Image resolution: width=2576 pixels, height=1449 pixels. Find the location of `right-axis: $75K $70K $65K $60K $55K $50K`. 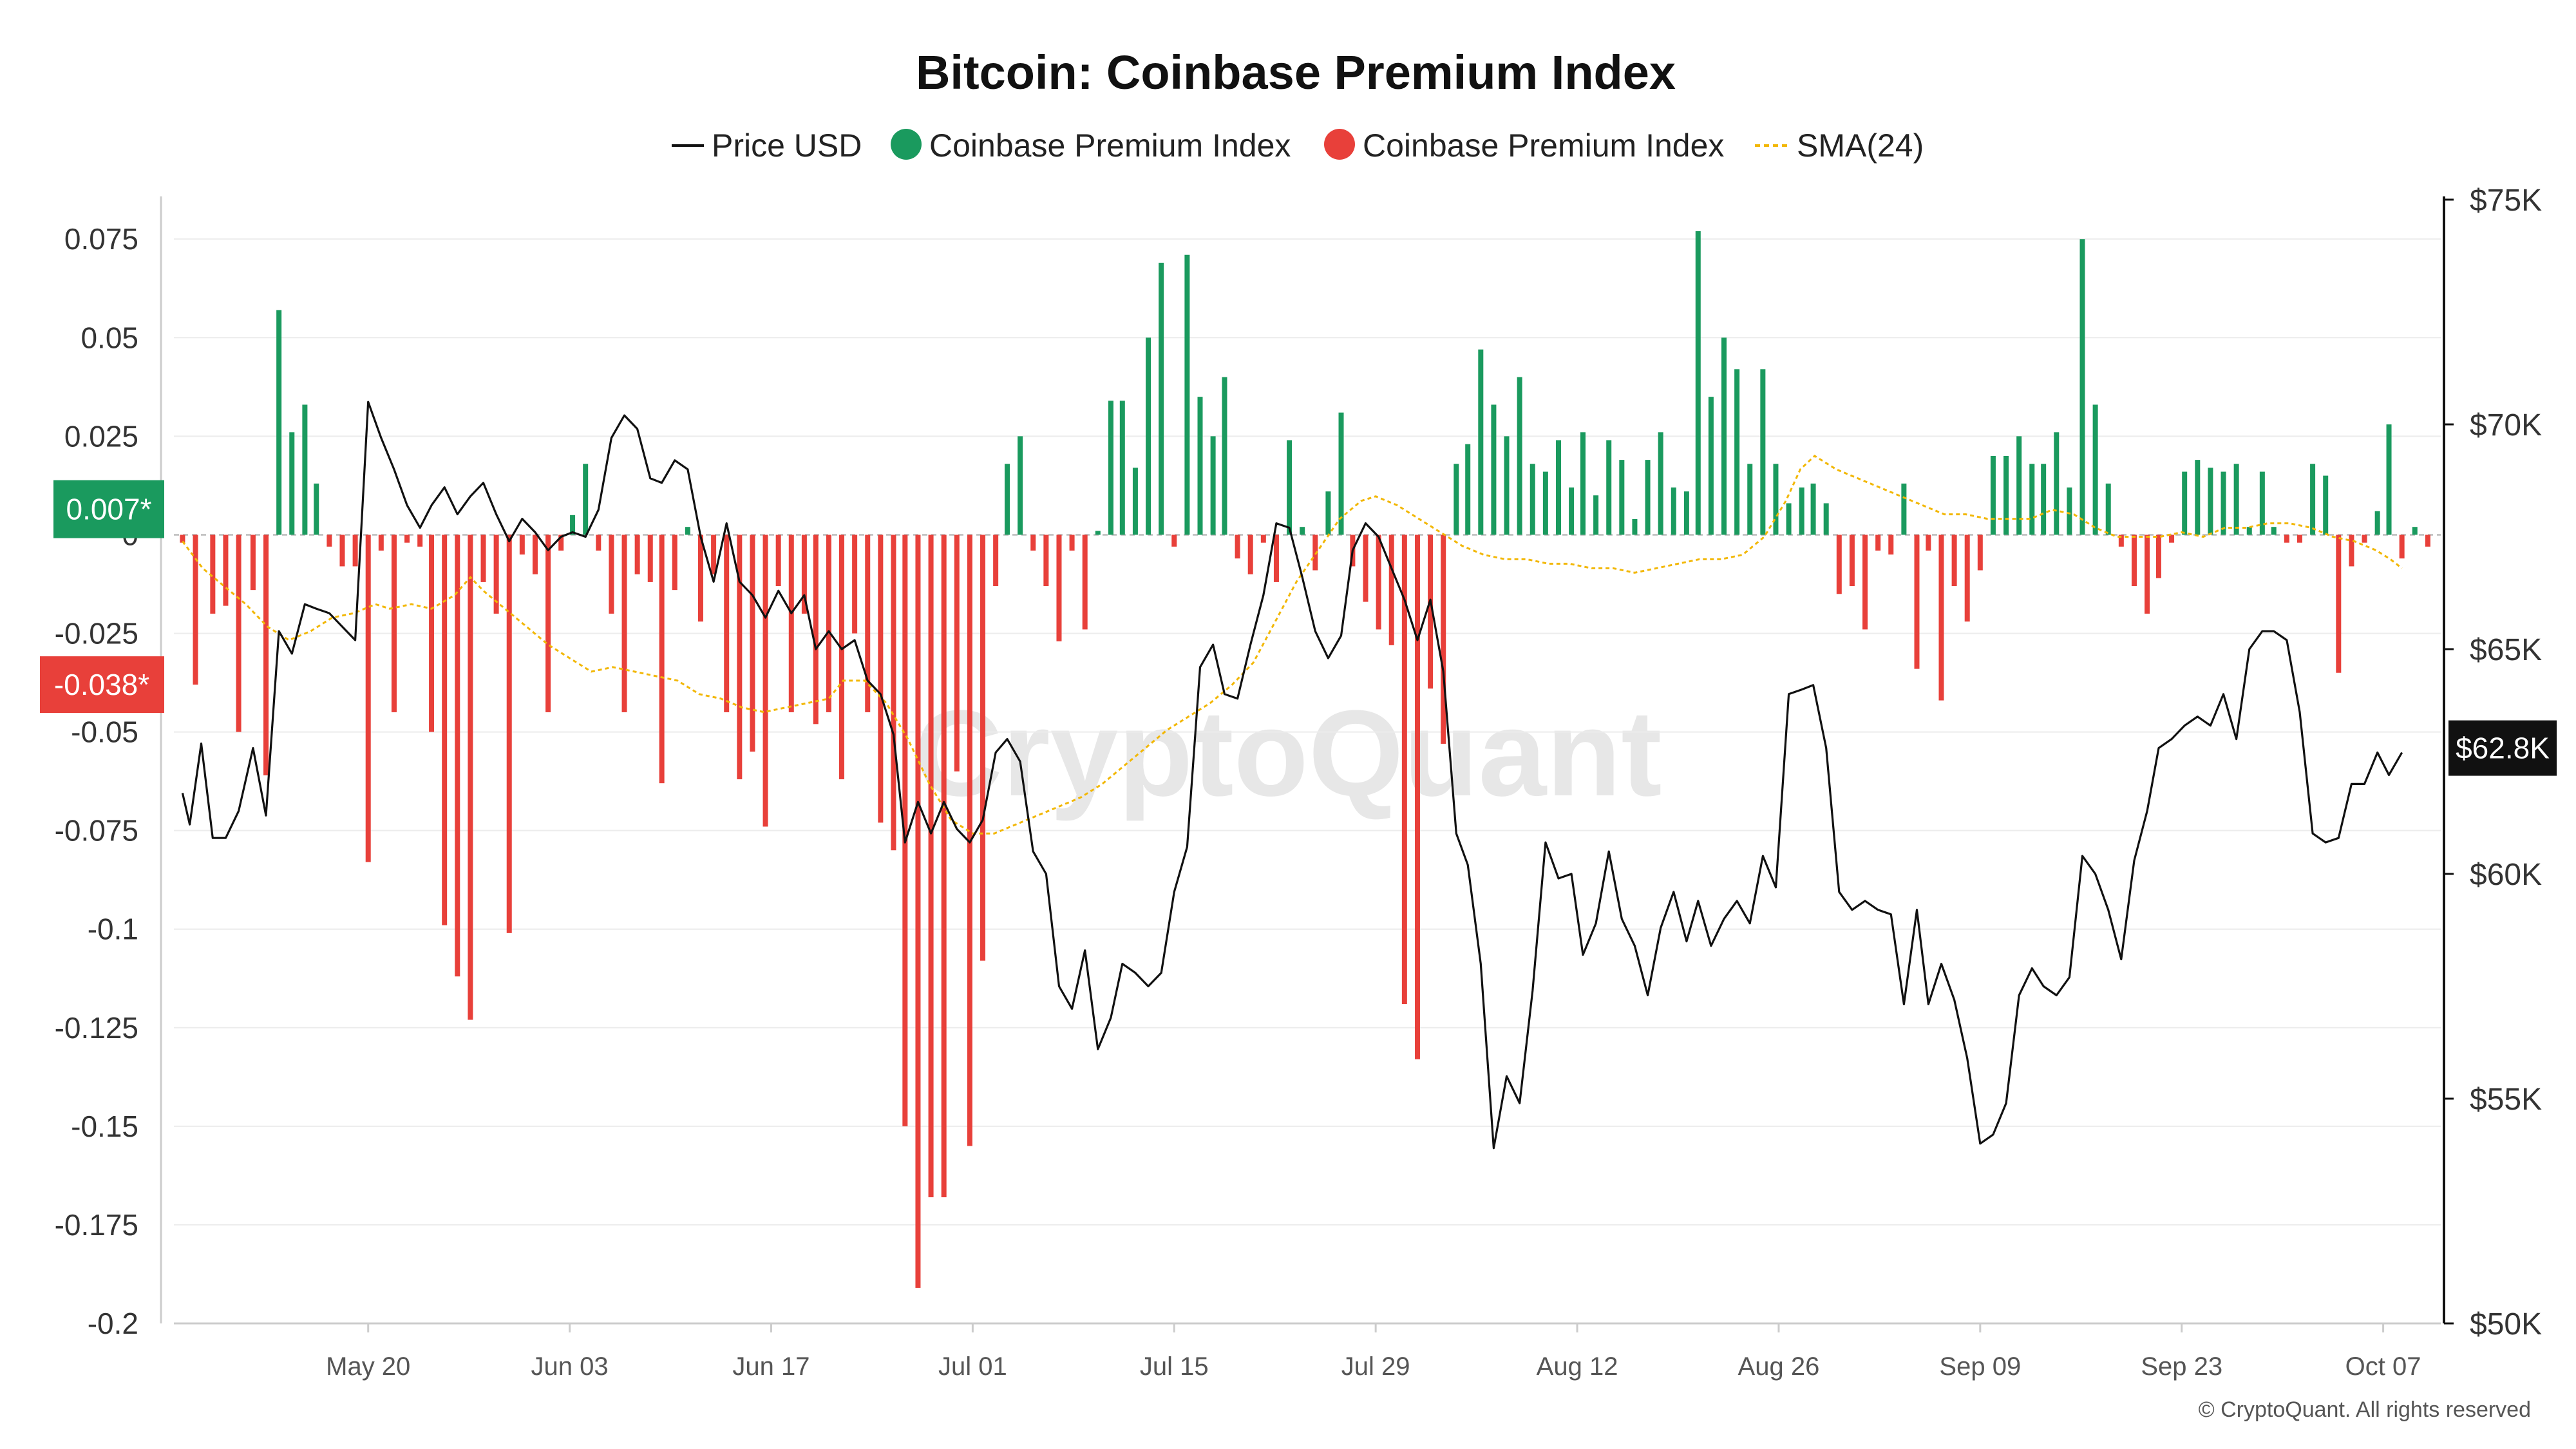

right-axis: $75K $70K $65K $60K $55K $50K is located at coordinates (2492, 762).